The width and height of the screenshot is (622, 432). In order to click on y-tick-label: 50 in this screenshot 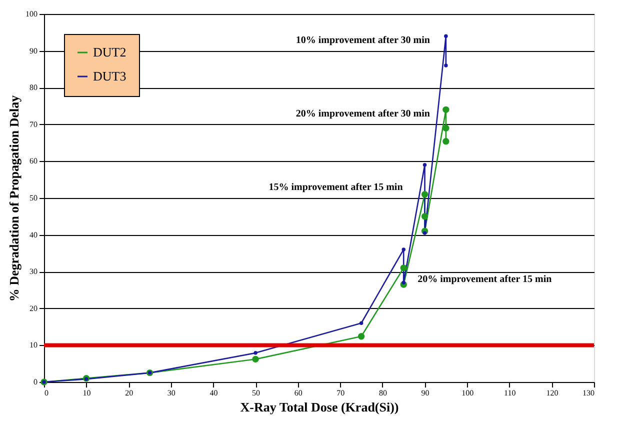, I will do `click(34, 198)`.